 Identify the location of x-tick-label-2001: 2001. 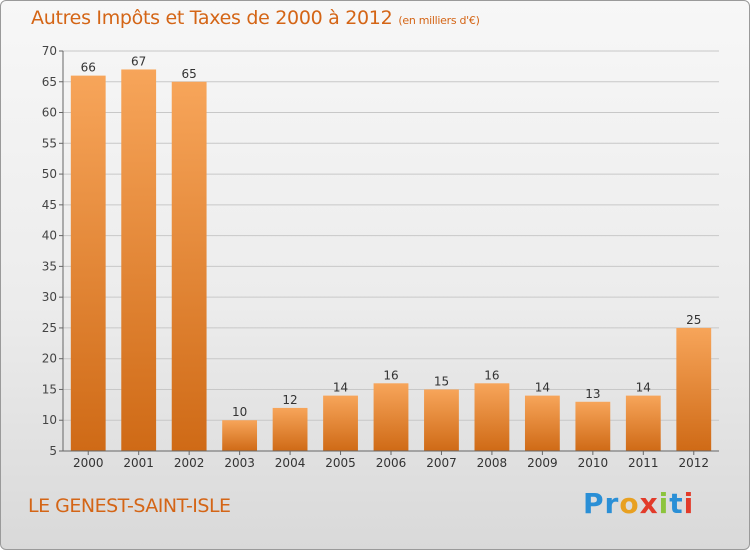
(138, 463).